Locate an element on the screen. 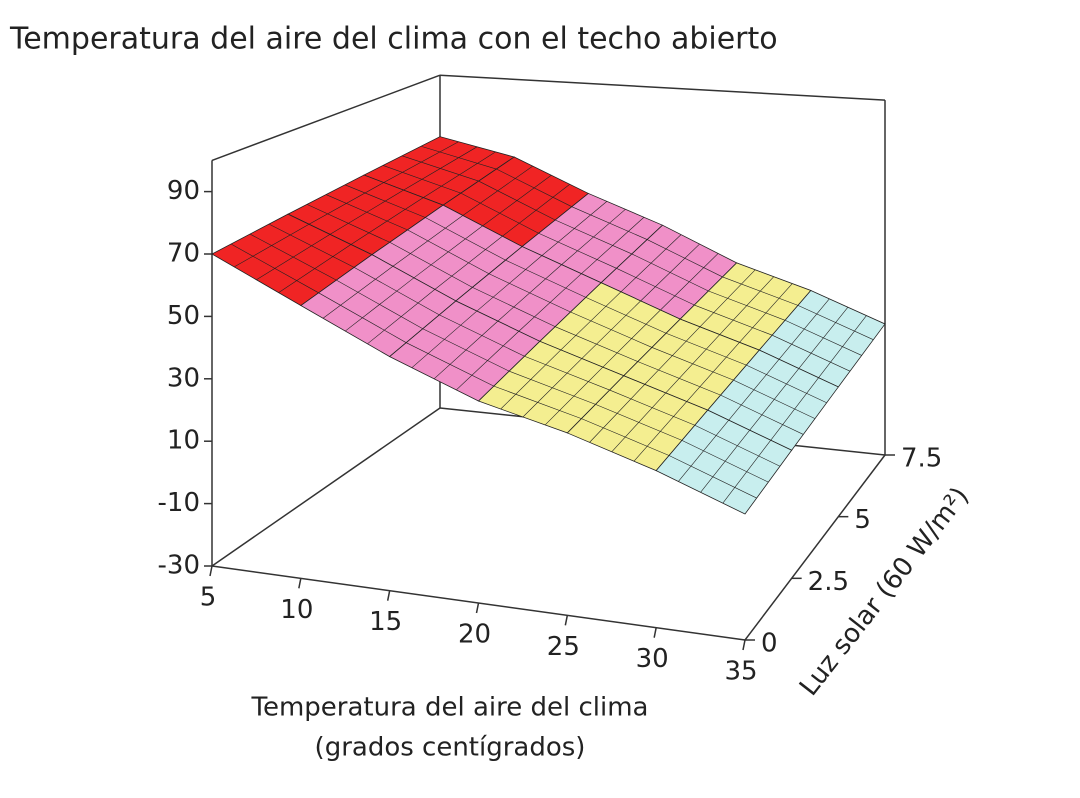 This screenshot has height=798, width=1080. x-tick-label: 10 is located at coordinates (296, 610).